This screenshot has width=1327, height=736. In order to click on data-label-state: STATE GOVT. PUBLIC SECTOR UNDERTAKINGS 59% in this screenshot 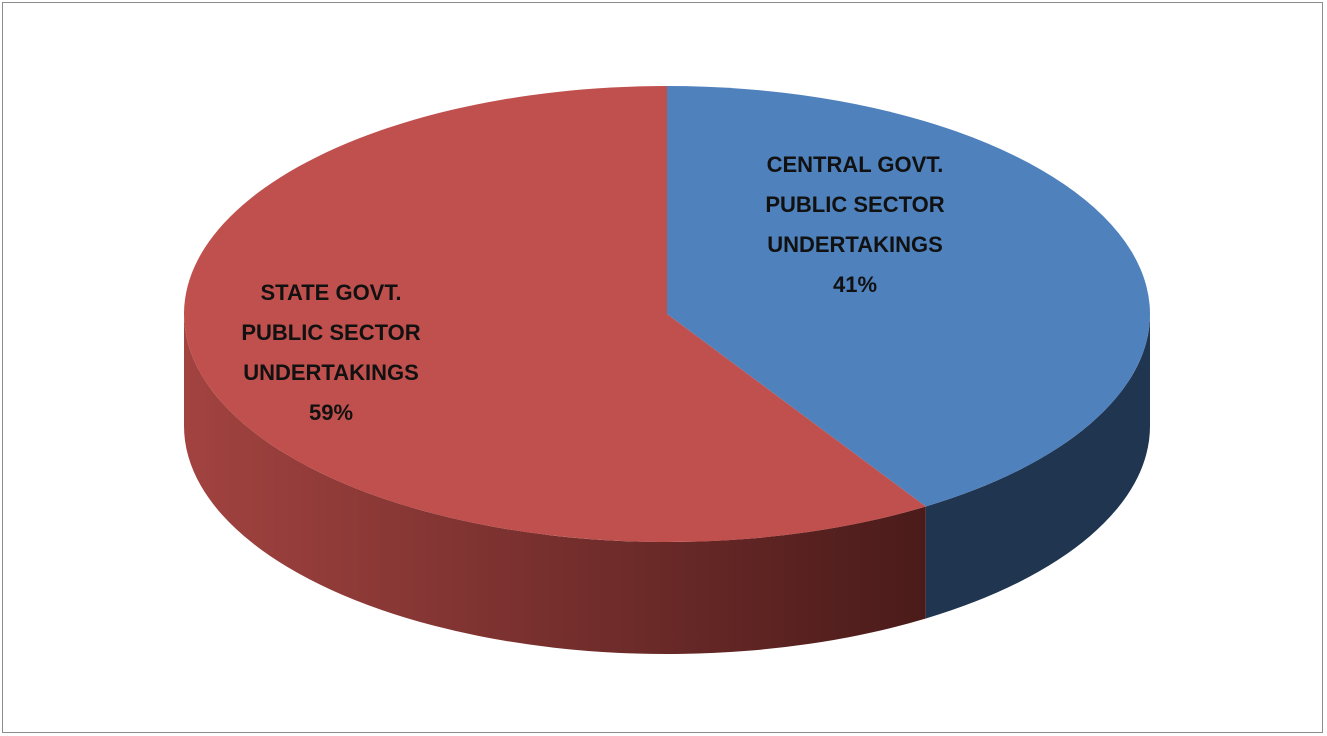, I will do `click(330, 352)`.